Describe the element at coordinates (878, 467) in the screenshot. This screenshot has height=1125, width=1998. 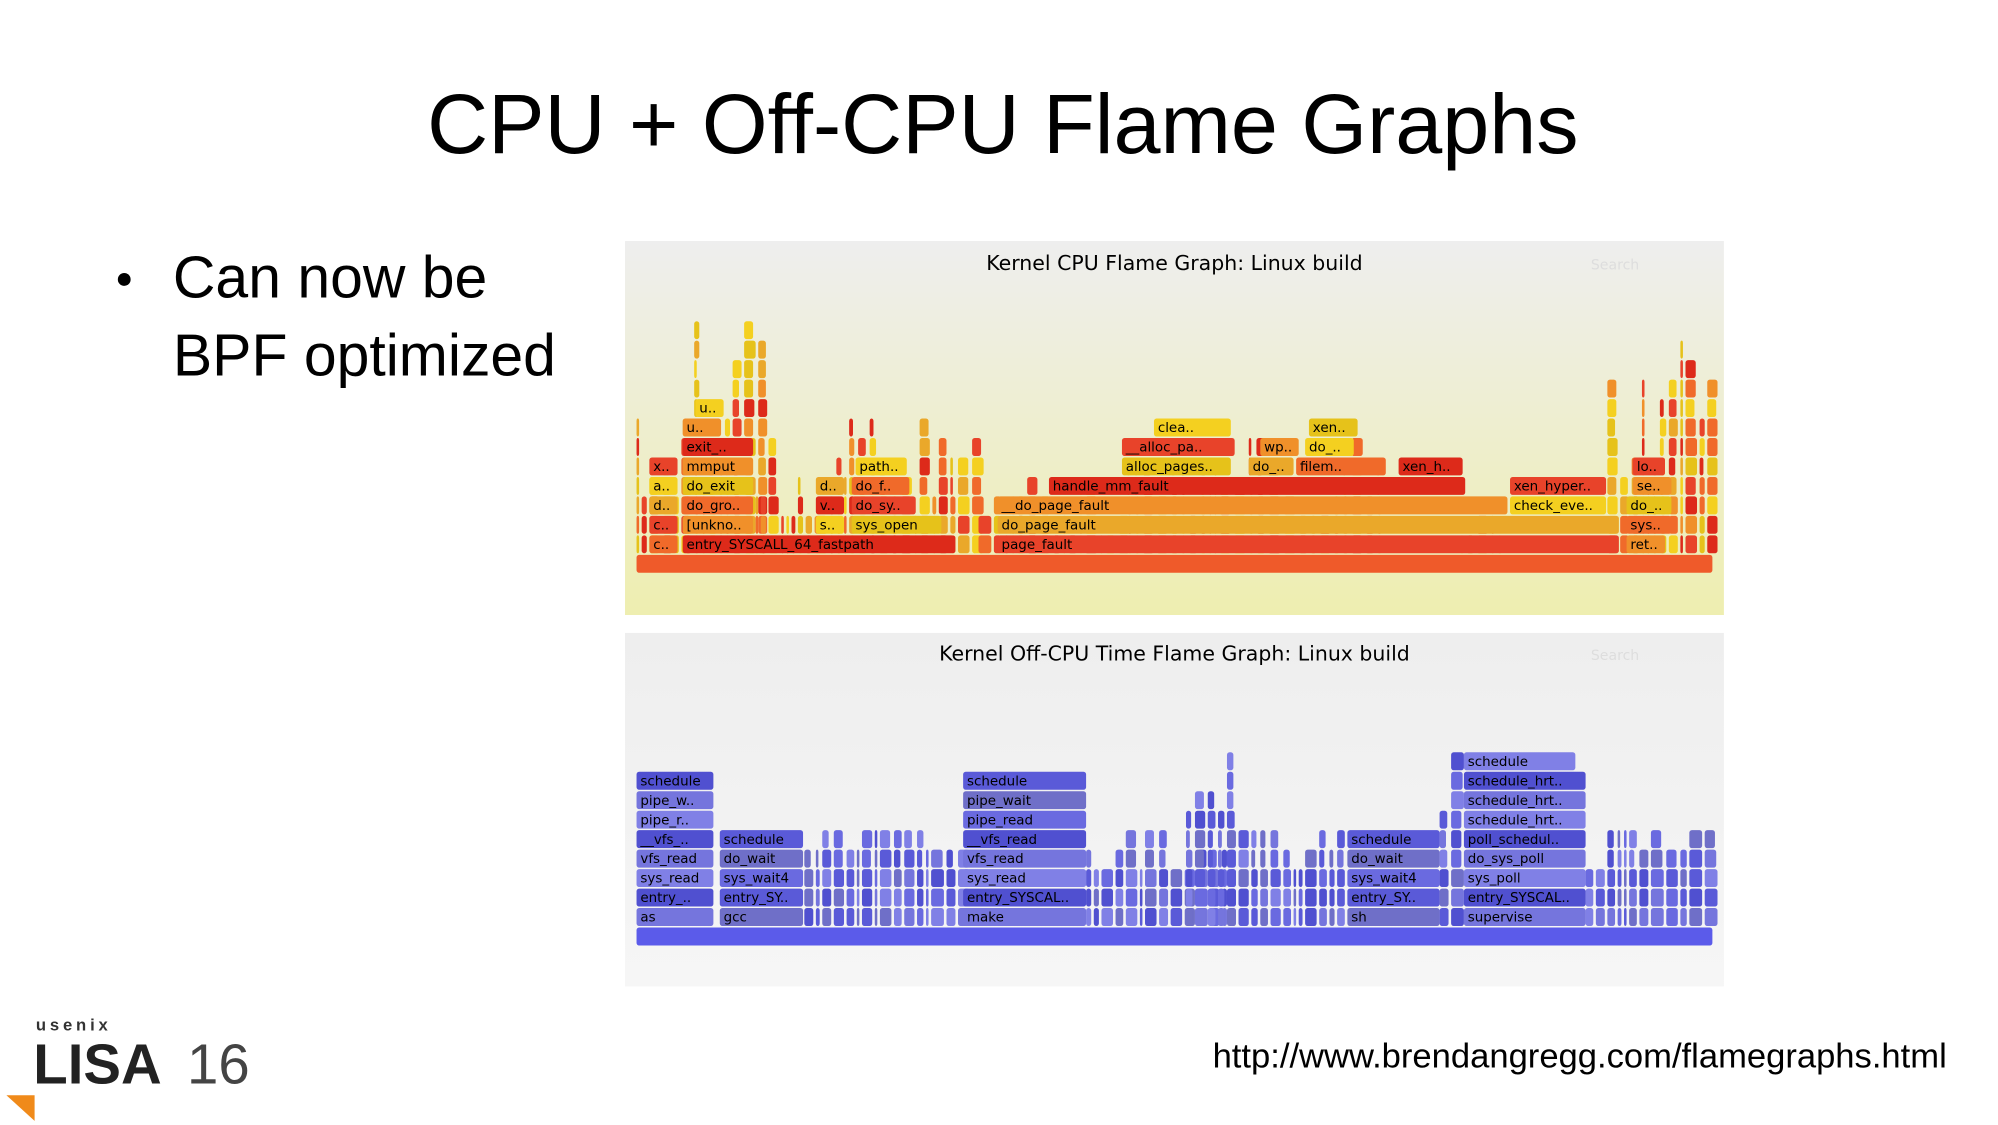
I see `frame-label: path..` at that location.